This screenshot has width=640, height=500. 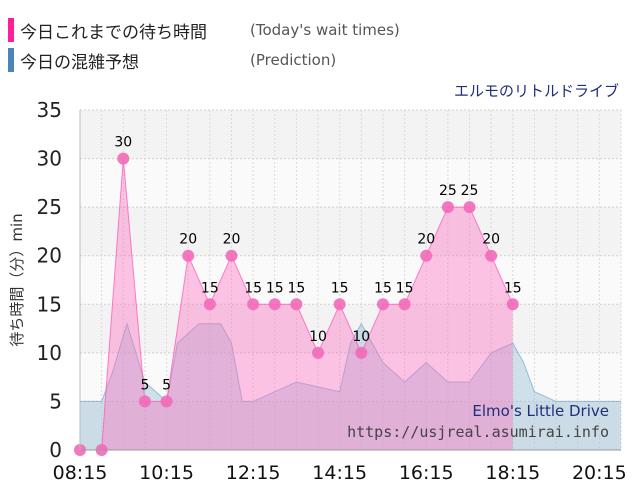 What do you see at coordinates (11, 30) in the screenshot?
I see `legend-swatch-today` at bounding box center [11, 30].